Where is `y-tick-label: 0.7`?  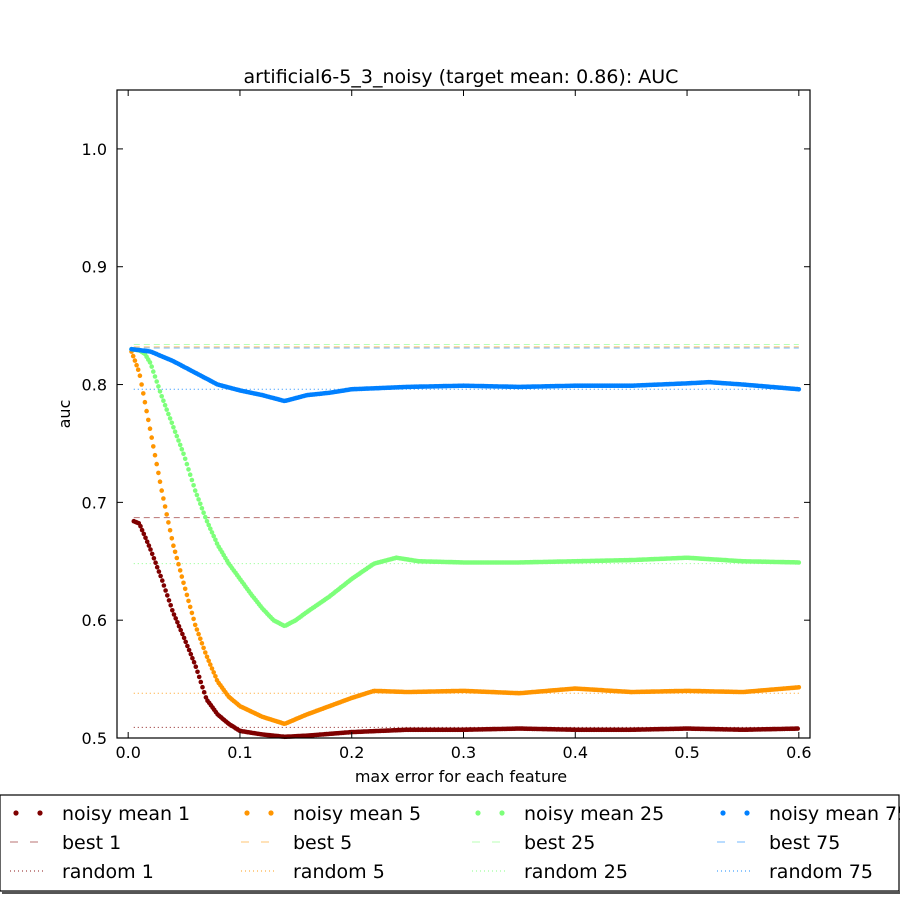
y-tick-label: 0.7 is located at coordinates (94, 502).